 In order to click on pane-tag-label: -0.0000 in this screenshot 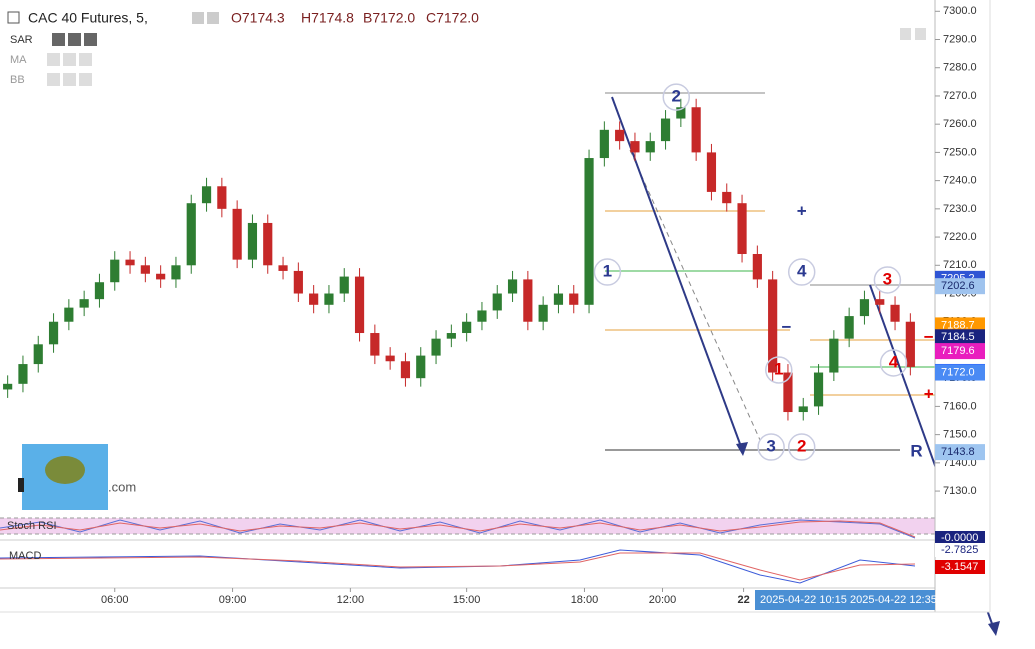, I will do `click(959, 538)`.